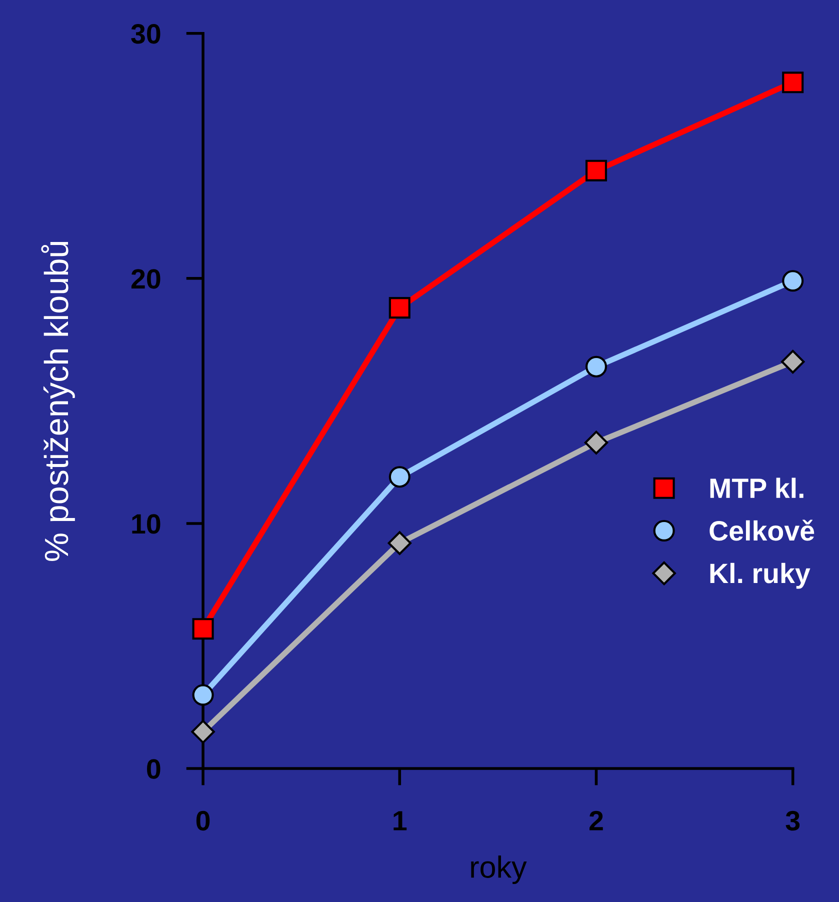  Describe the element at coordinates (400, 820) in the screenshot. I see `x-tick-label: 1` at that location.